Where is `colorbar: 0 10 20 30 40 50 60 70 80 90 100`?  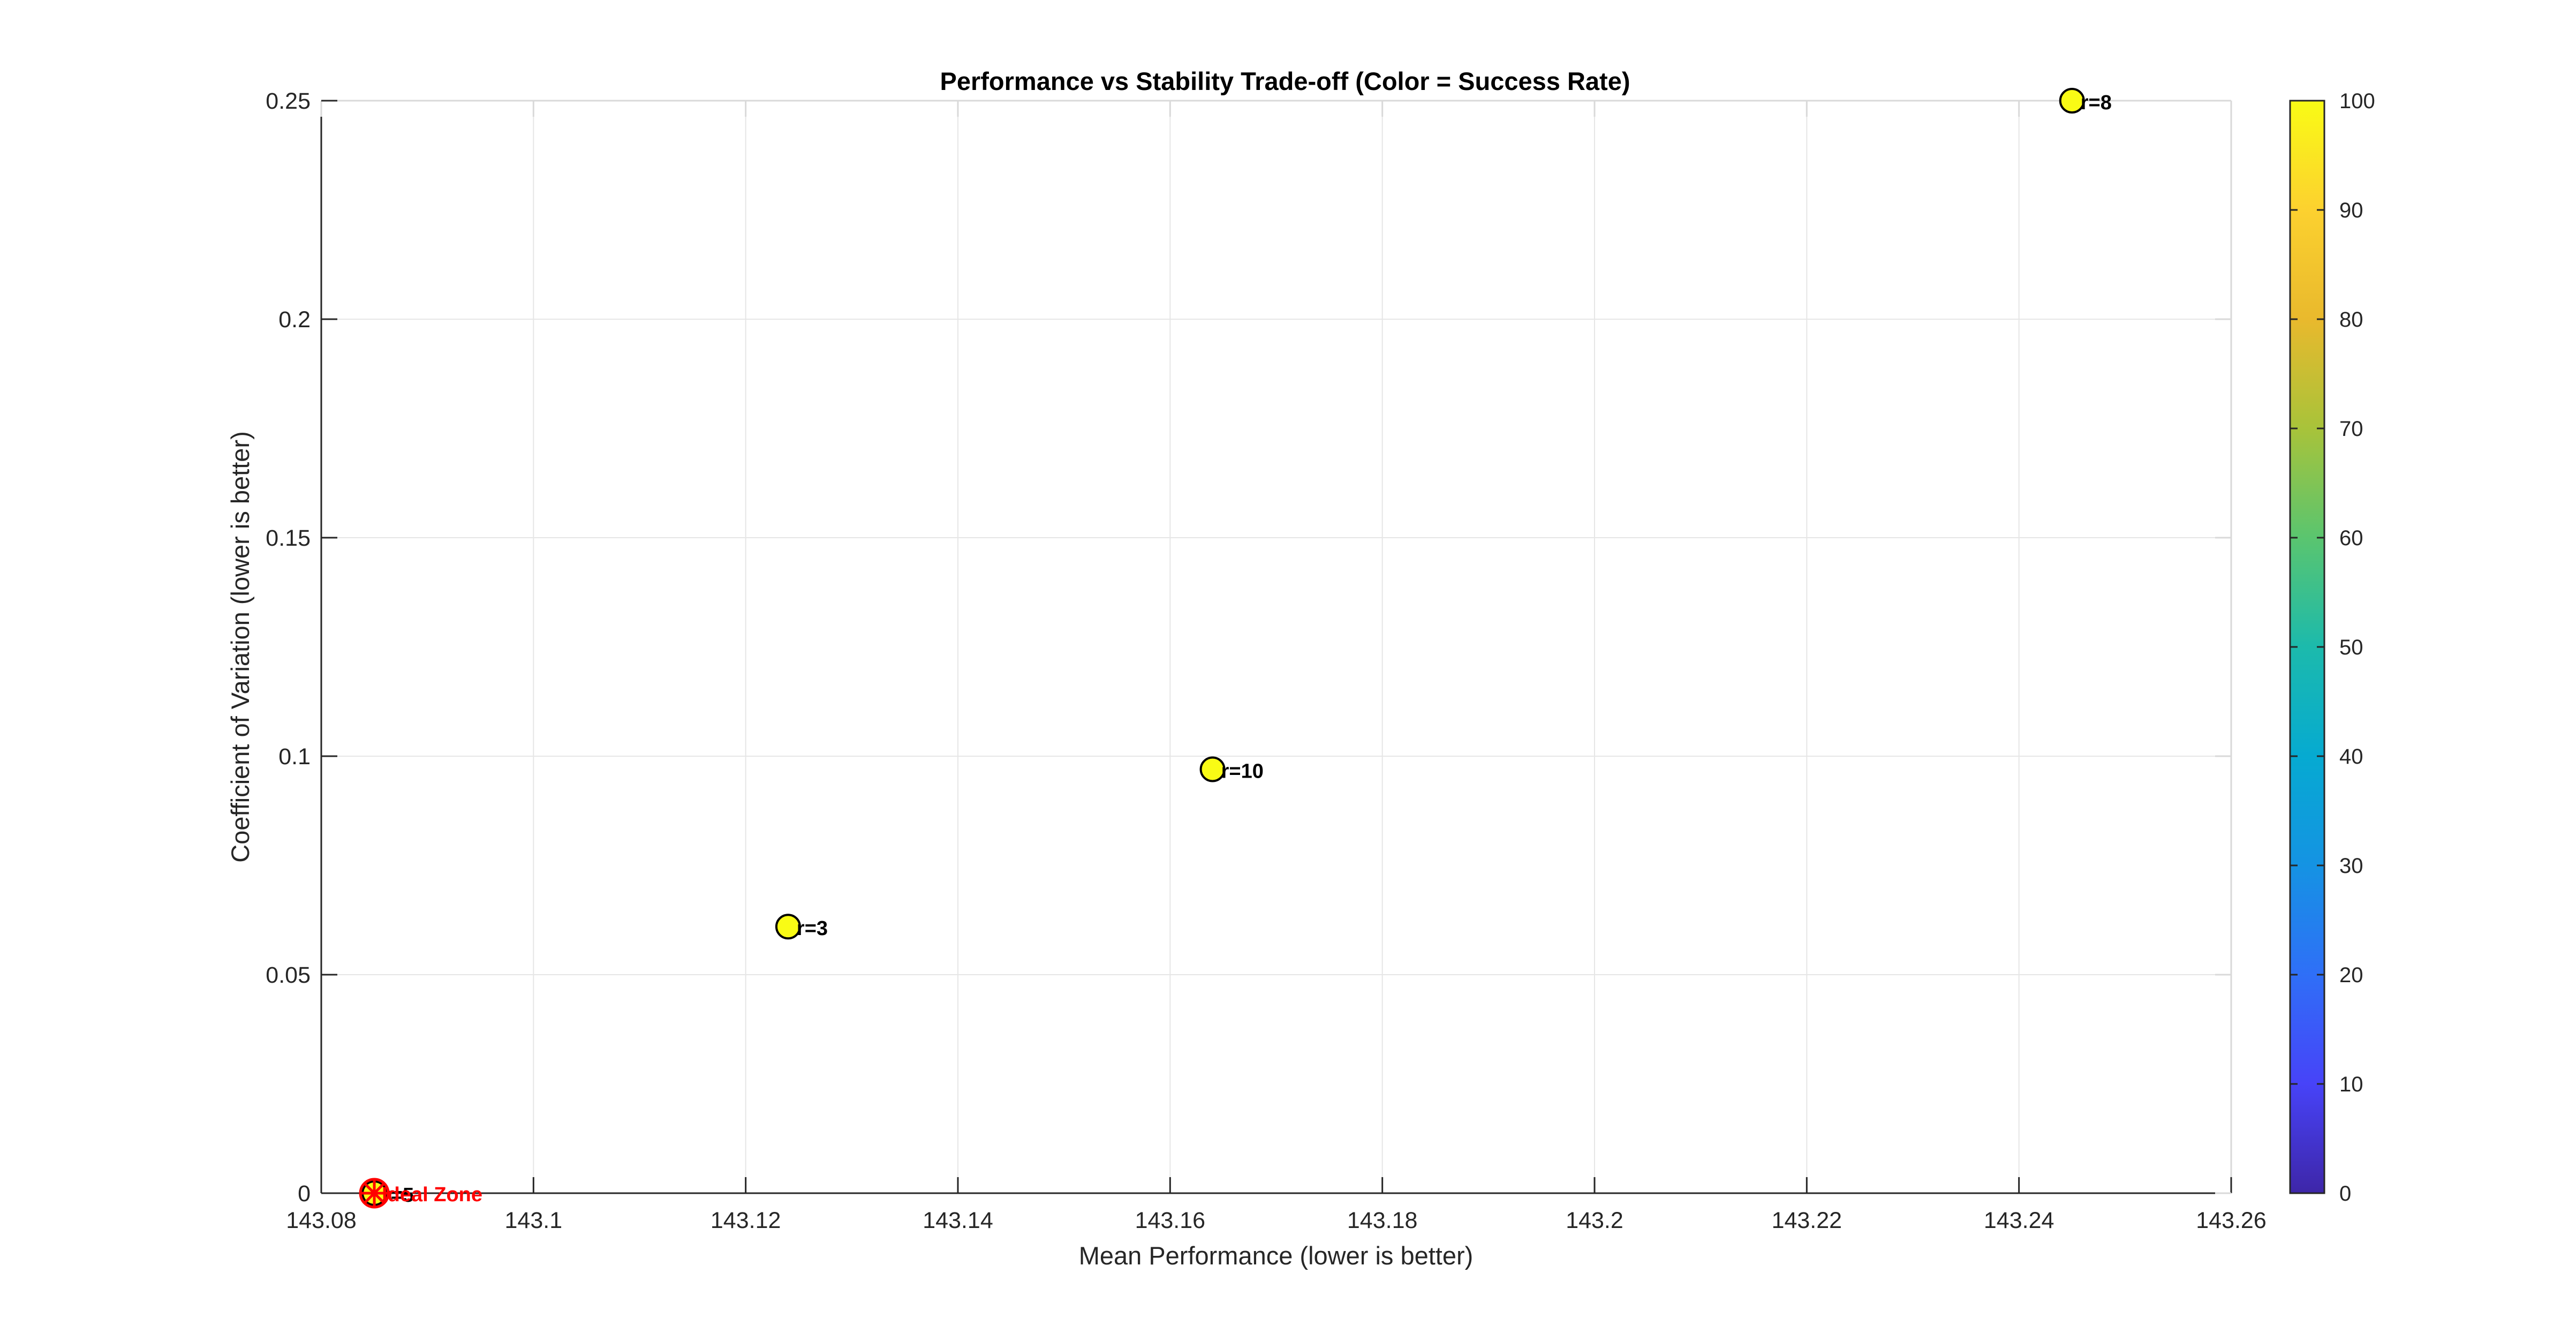 colorbar: 0 10 20 30 40 50 60 70 80 90 100 is located at coordinates (2332, 647).